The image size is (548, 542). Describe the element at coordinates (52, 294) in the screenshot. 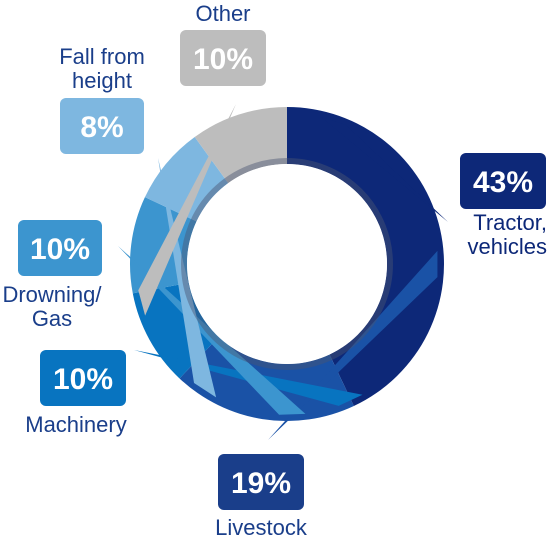

I see `category-label-4-line-1: Drowning/` at that location.